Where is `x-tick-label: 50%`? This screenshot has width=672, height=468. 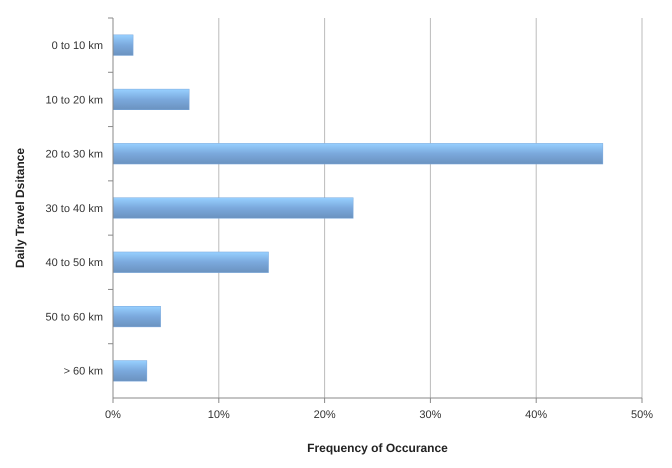
x-tick-label: 50% is located at coordinates (642, 415).